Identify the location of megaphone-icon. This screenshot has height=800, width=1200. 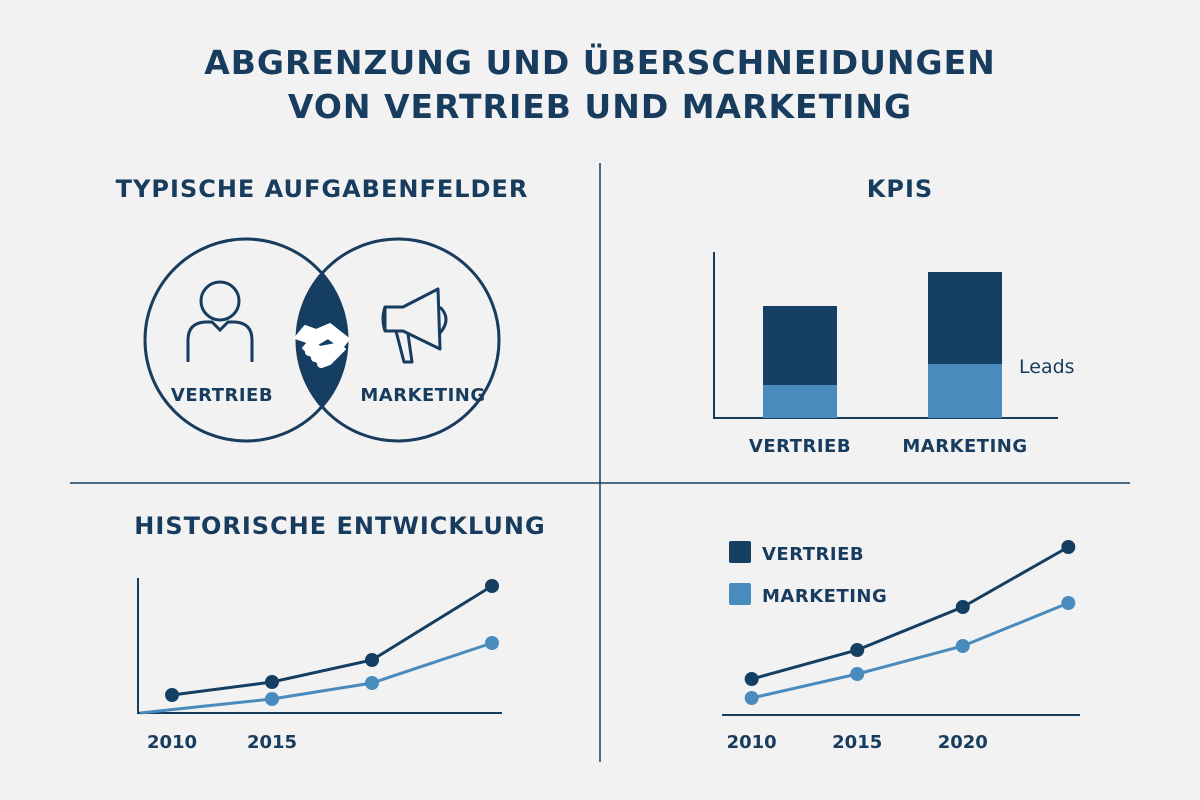
(414, 325).